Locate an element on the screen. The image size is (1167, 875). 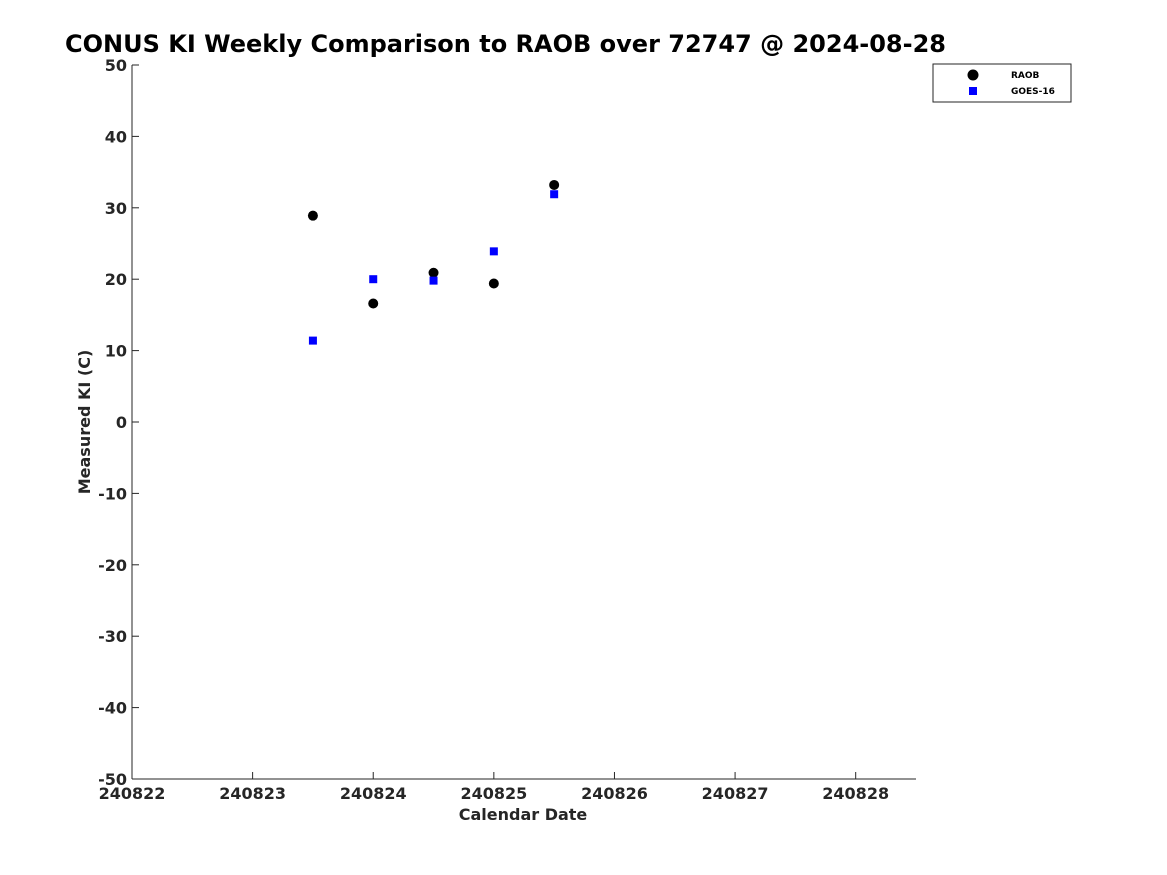
y-tick-label: 40 is located at coordinates (116, 136).